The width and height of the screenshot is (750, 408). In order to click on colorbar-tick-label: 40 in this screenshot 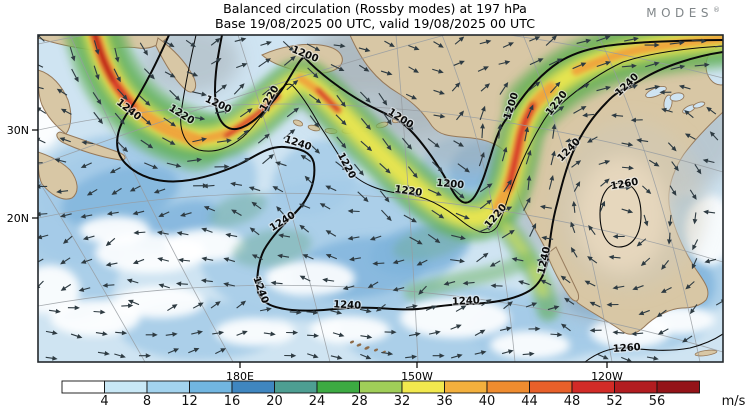, I will do `click(487, 401)`.